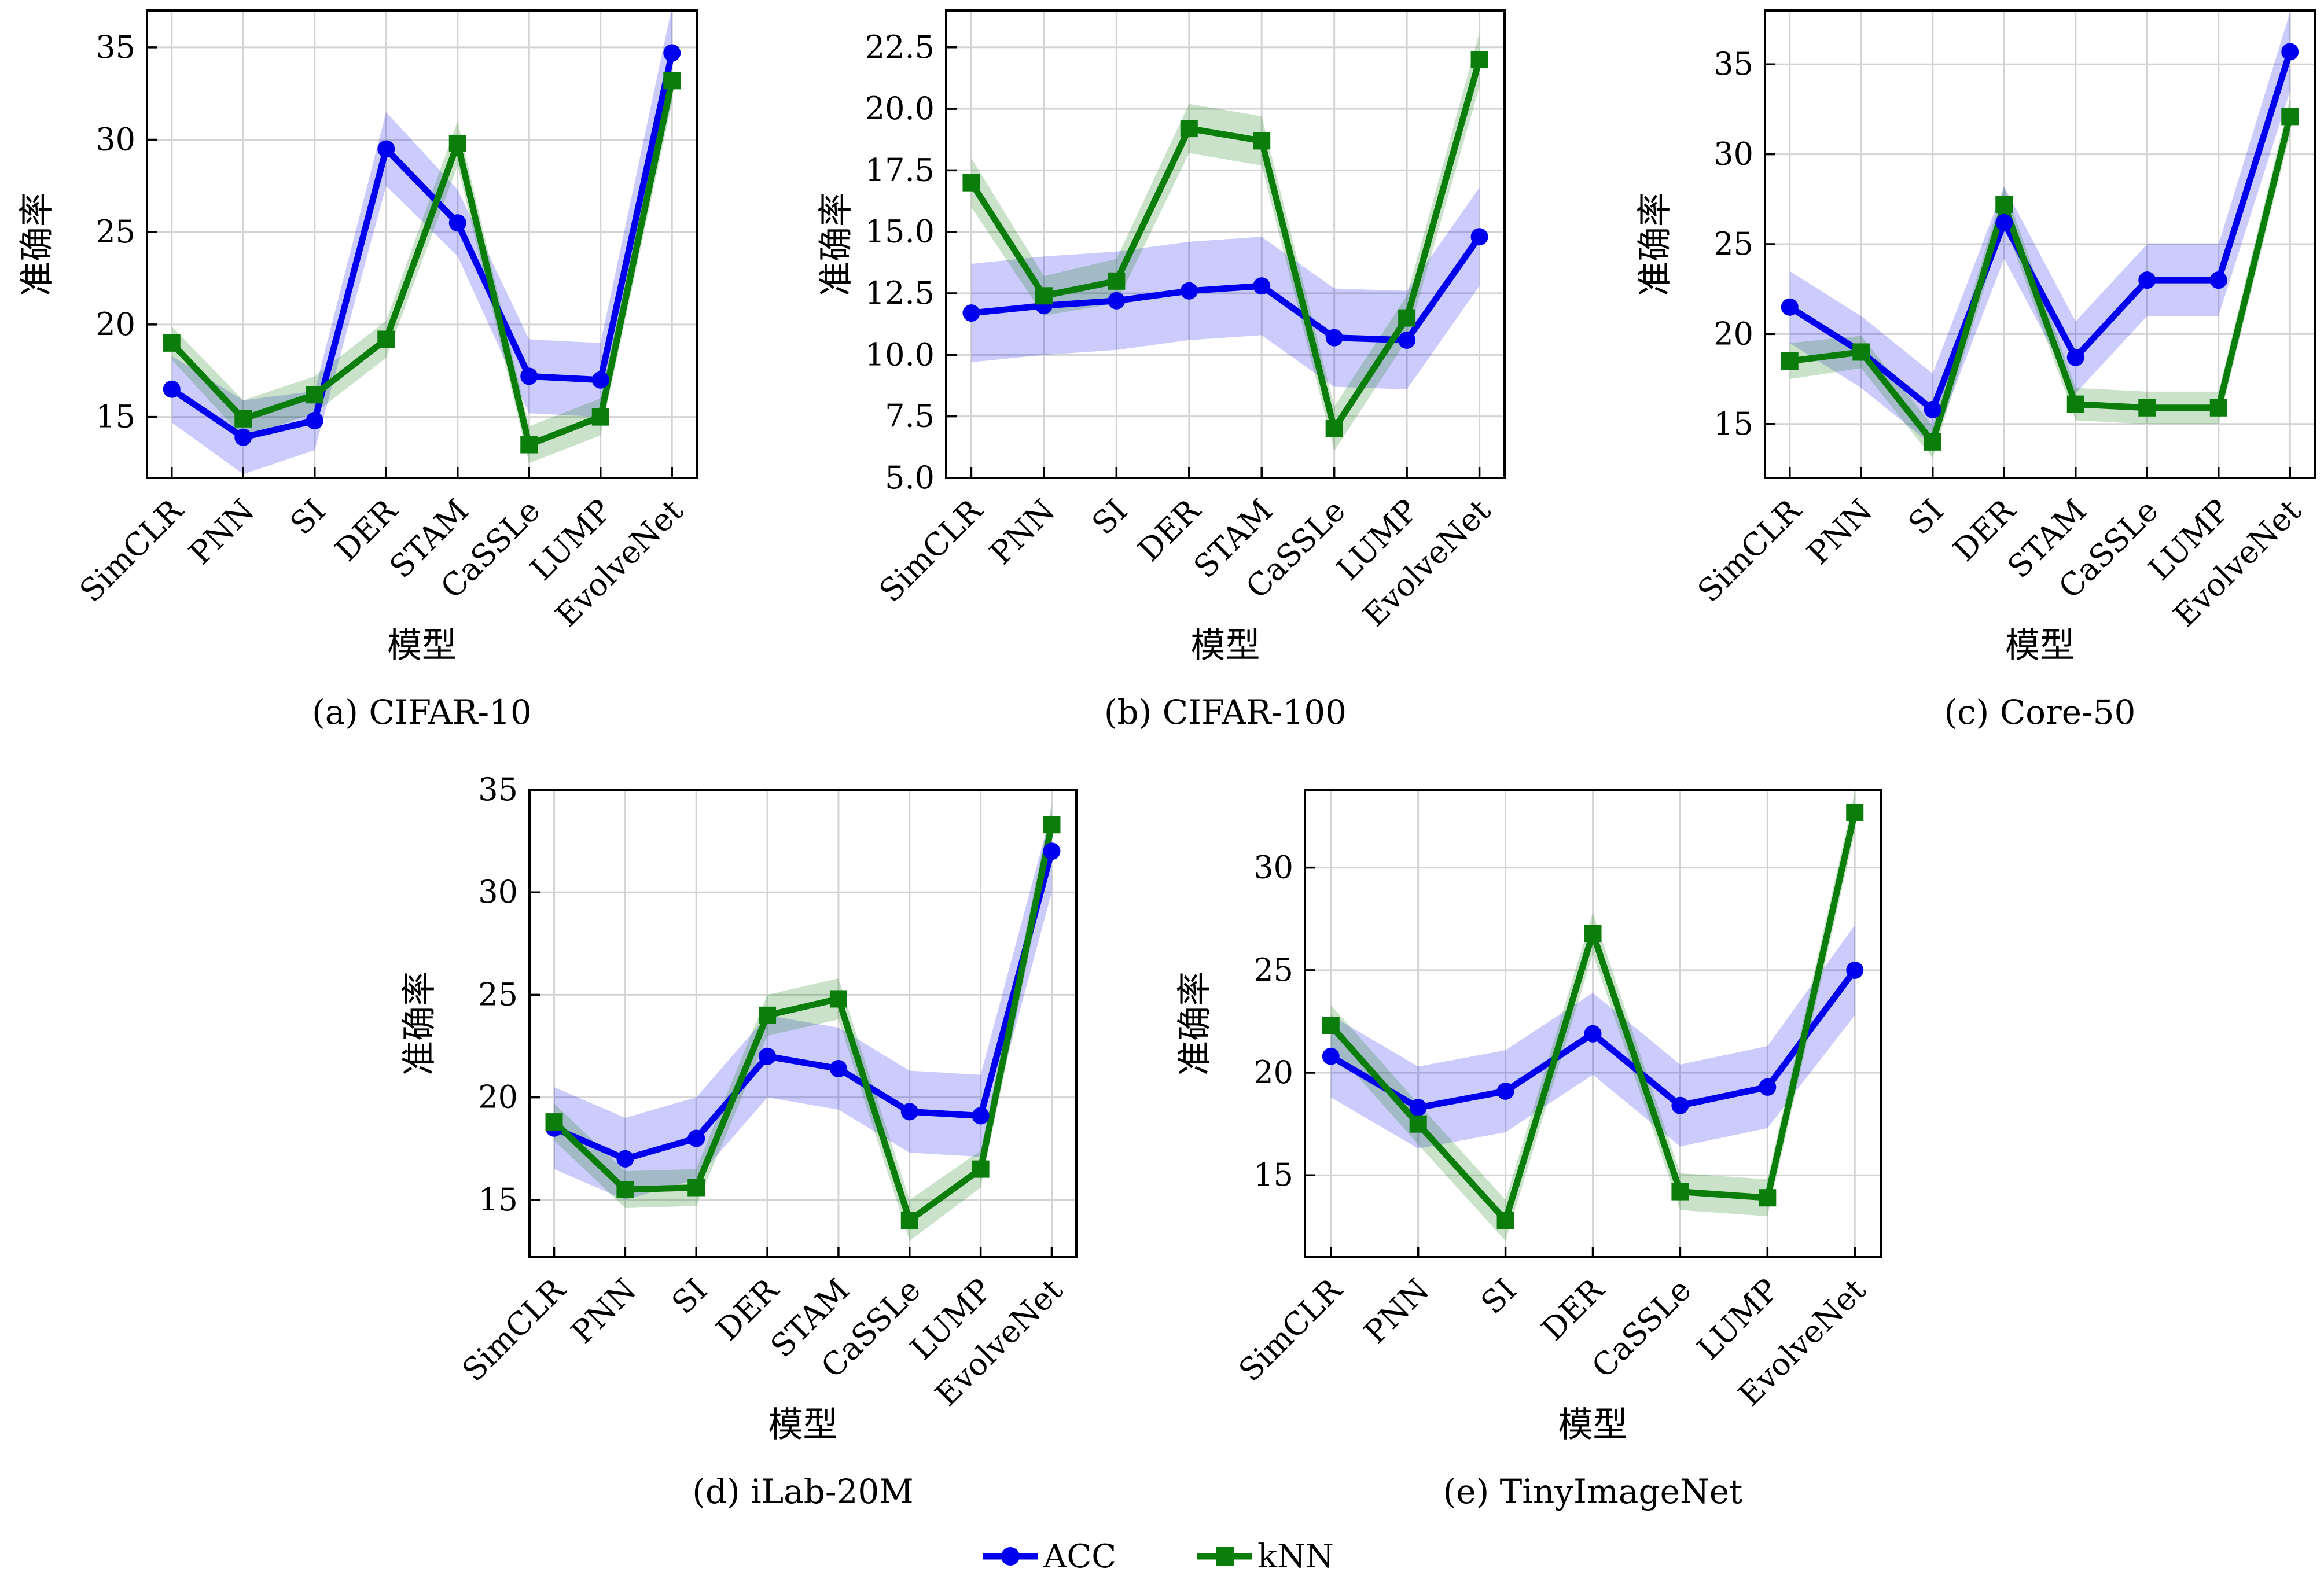 Image resolution: width=2324 pixels, height=1572 pixels. Describe the element at coordinates (802, 1492) in the screenshot. I see `panel-caption: (d) iLab-20M` at that location.